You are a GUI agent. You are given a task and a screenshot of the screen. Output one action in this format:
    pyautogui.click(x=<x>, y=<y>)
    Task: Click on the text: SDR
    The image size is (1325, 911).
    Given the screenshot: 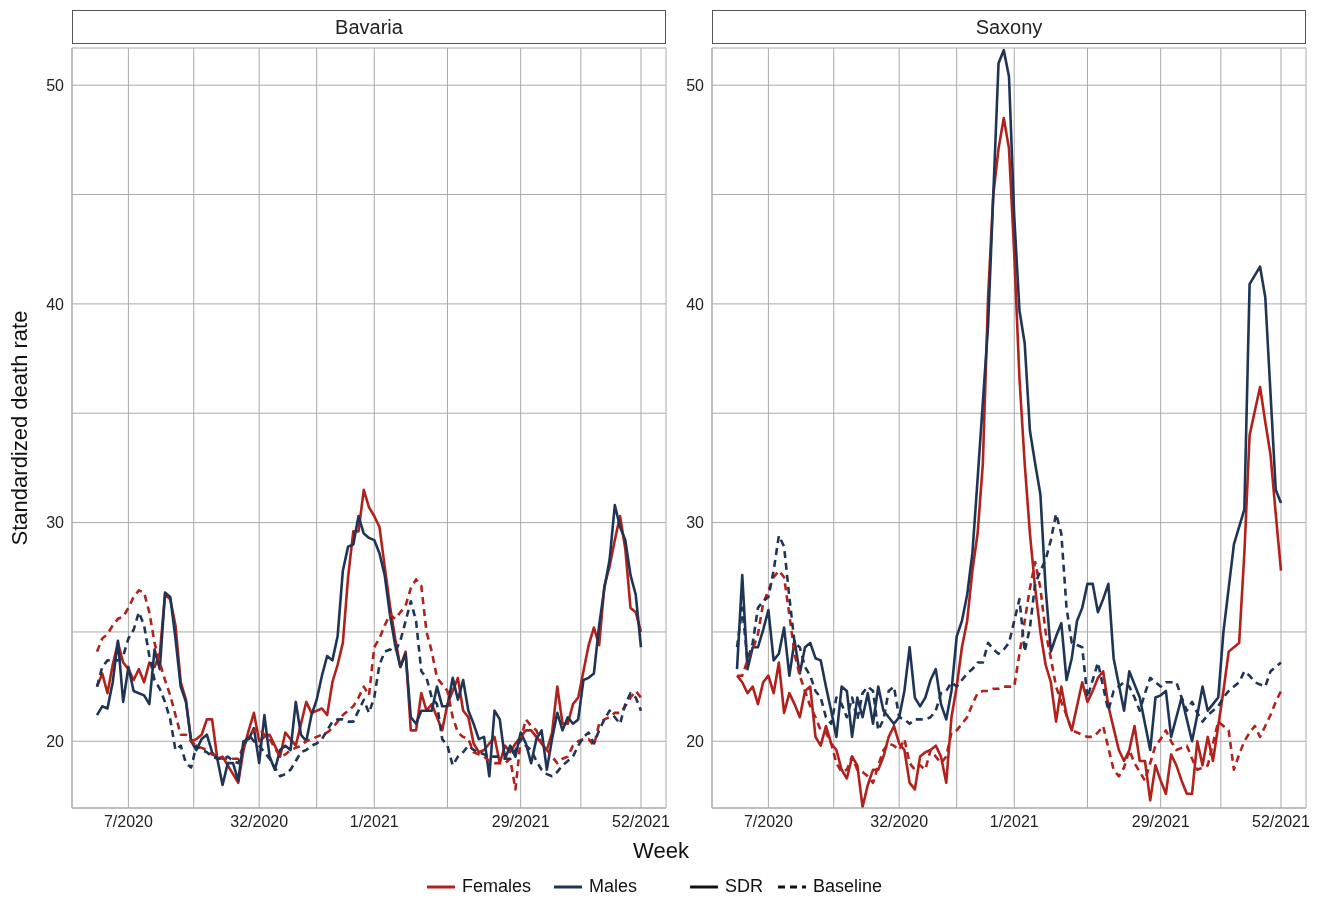 What is the action you would take?
    pyautogui.click(x=743, y=886)
    